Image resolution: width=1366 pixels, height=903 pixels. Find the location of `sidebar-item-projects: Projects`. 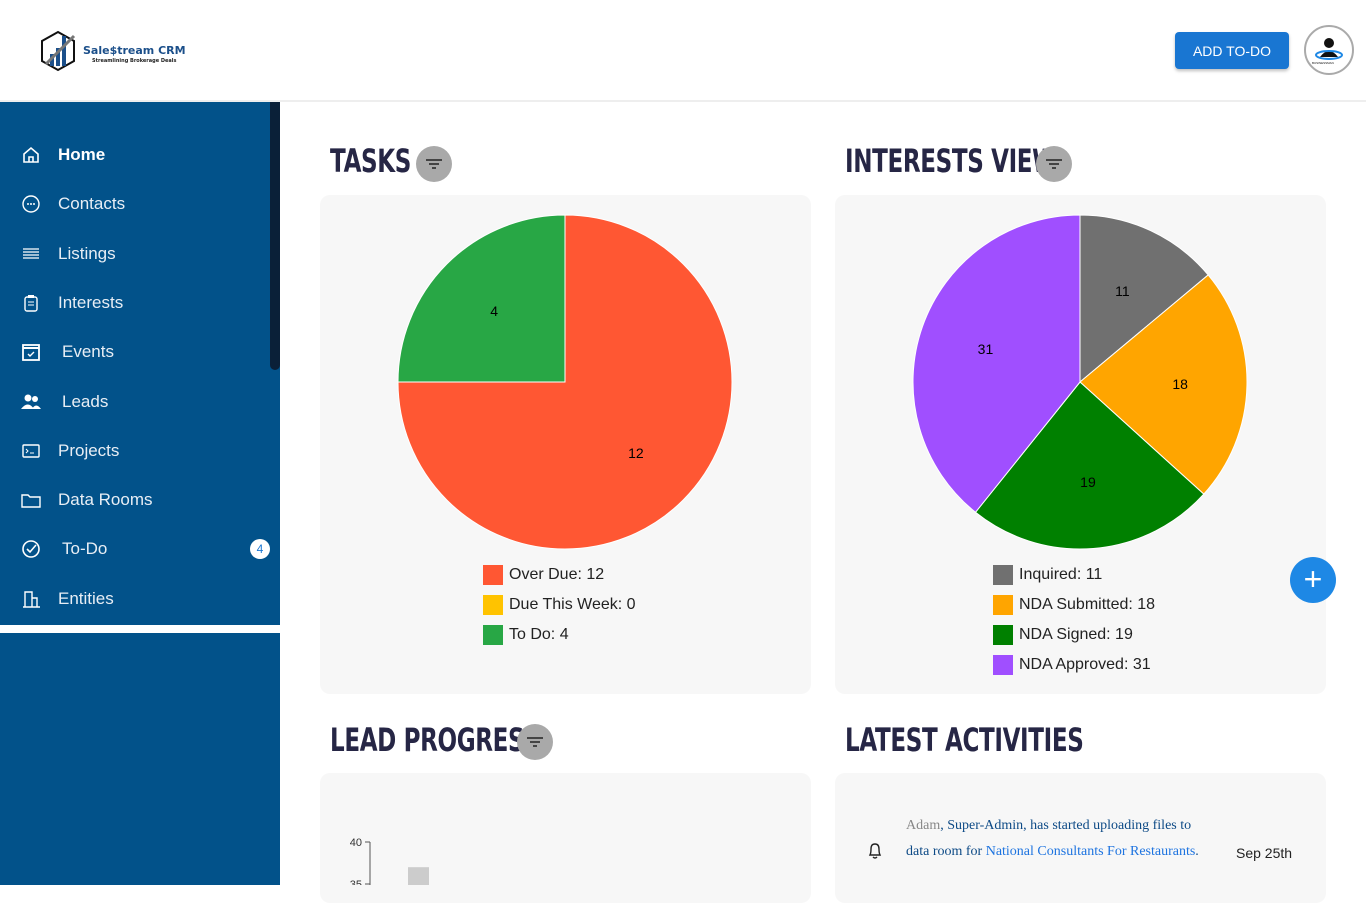

sidebar-item-projects: Projects is located at coordinates (135, 451).